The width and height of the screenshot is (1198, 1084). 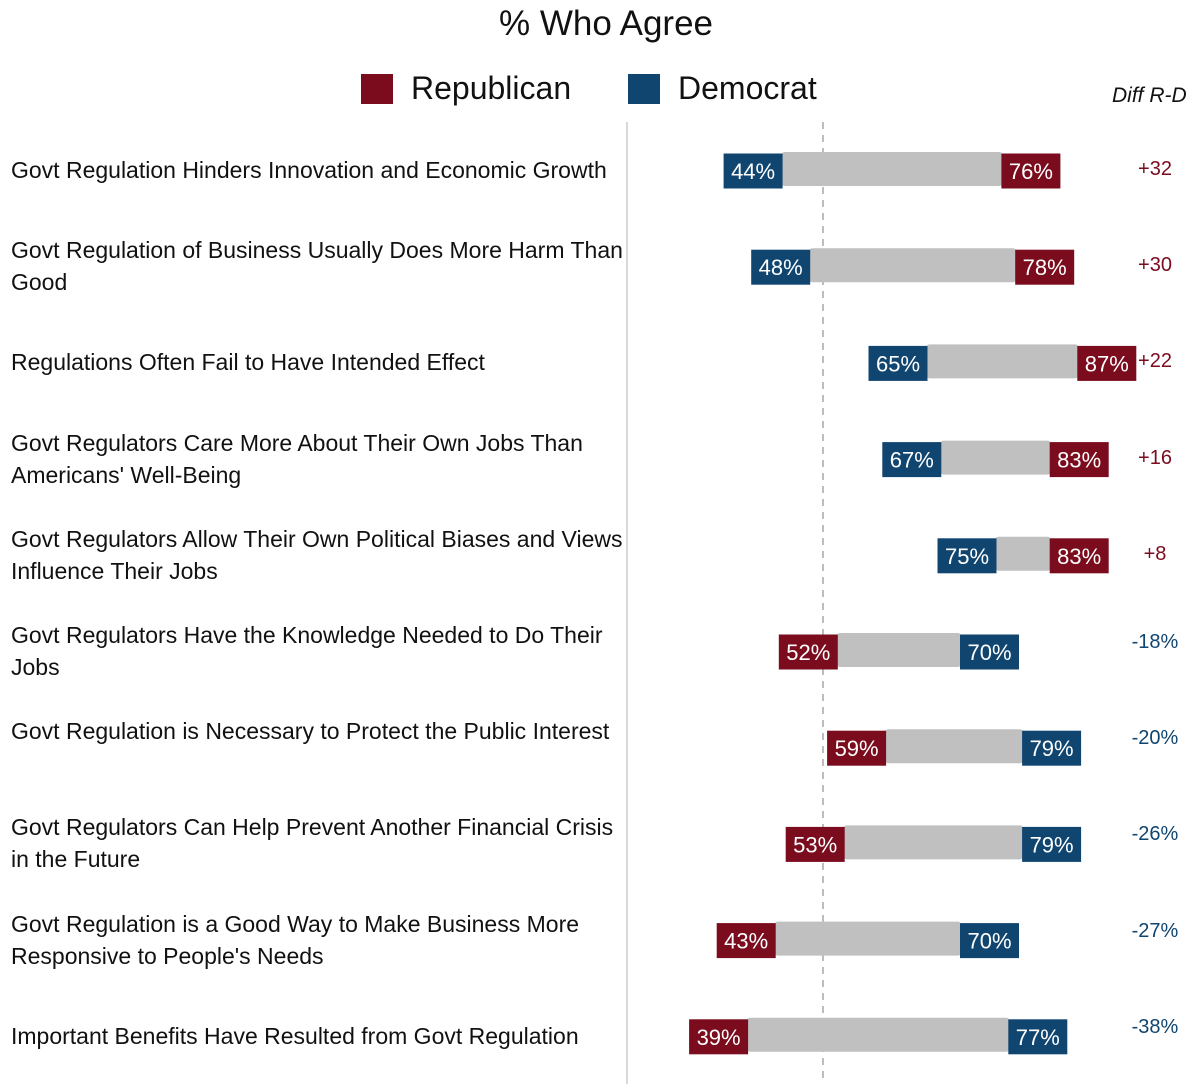 I want to click on diff-value: +16, so click(x=1155, y=457).